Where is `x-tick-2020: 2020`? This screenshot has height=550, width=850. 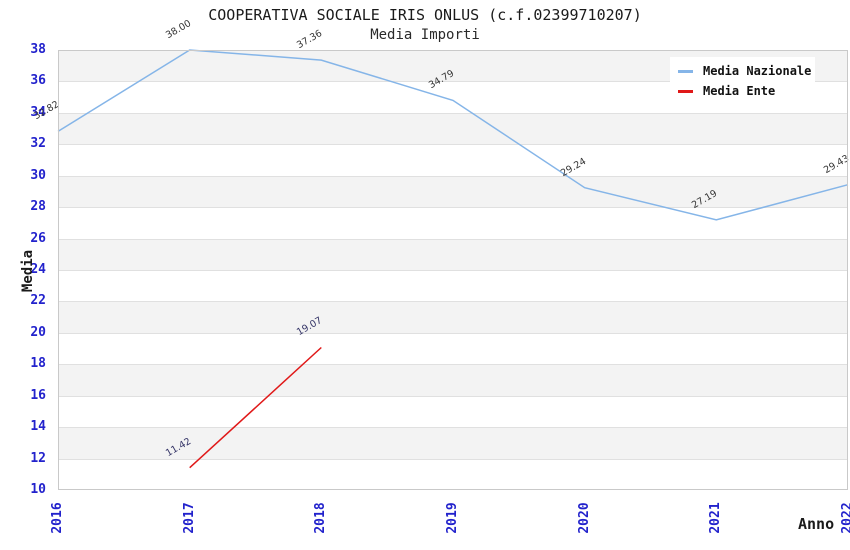 x-tick-2020: 2020 is located at coordinates (584, 518).